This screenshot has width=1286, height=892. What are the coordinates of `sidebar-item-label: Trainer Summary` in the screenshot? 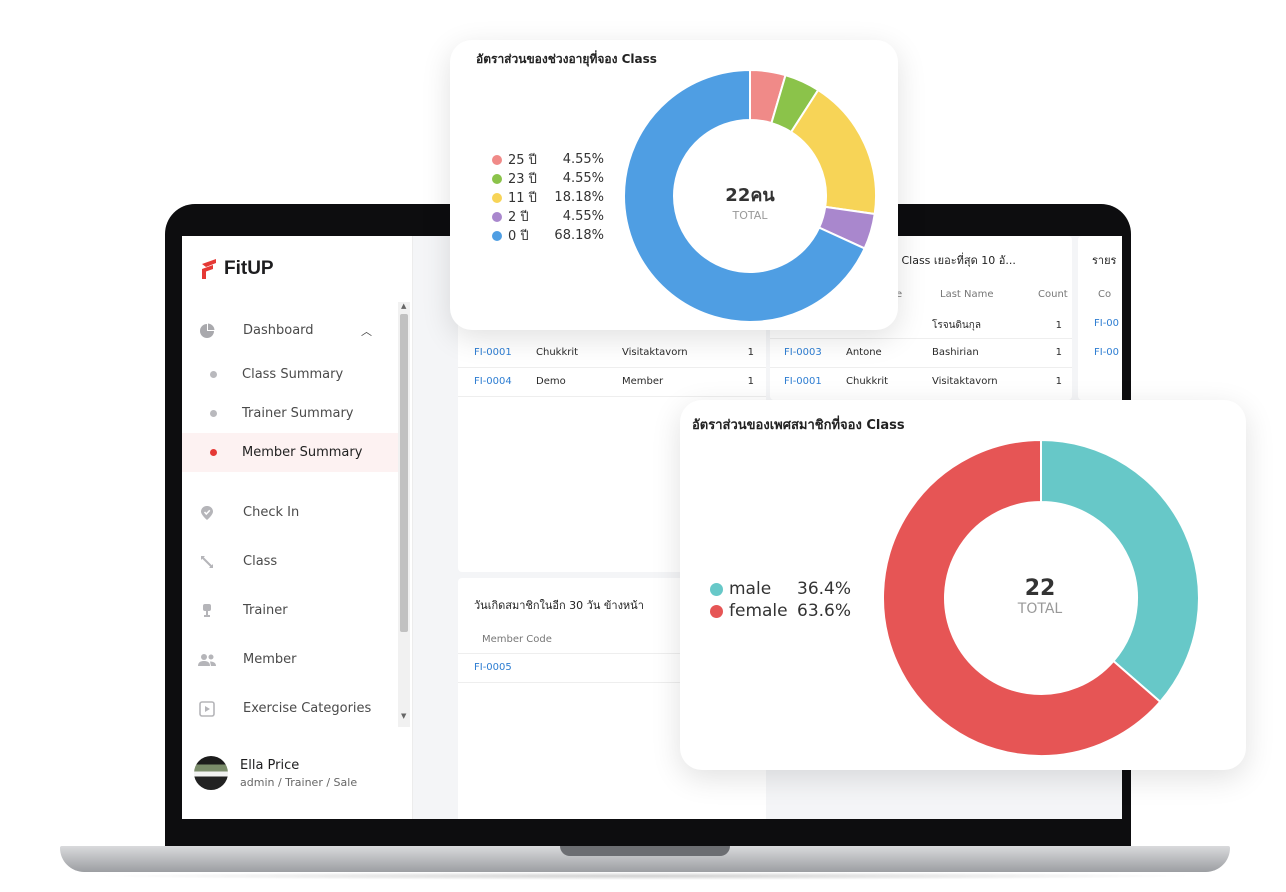 It's located at (298, 413).